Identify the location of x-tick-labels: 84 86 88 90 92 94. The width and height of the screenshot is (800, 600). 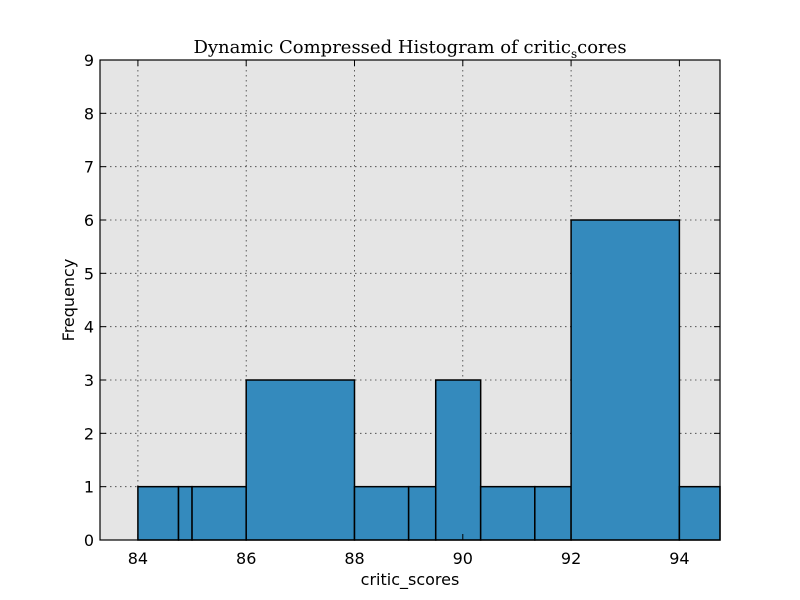
(409, 558).